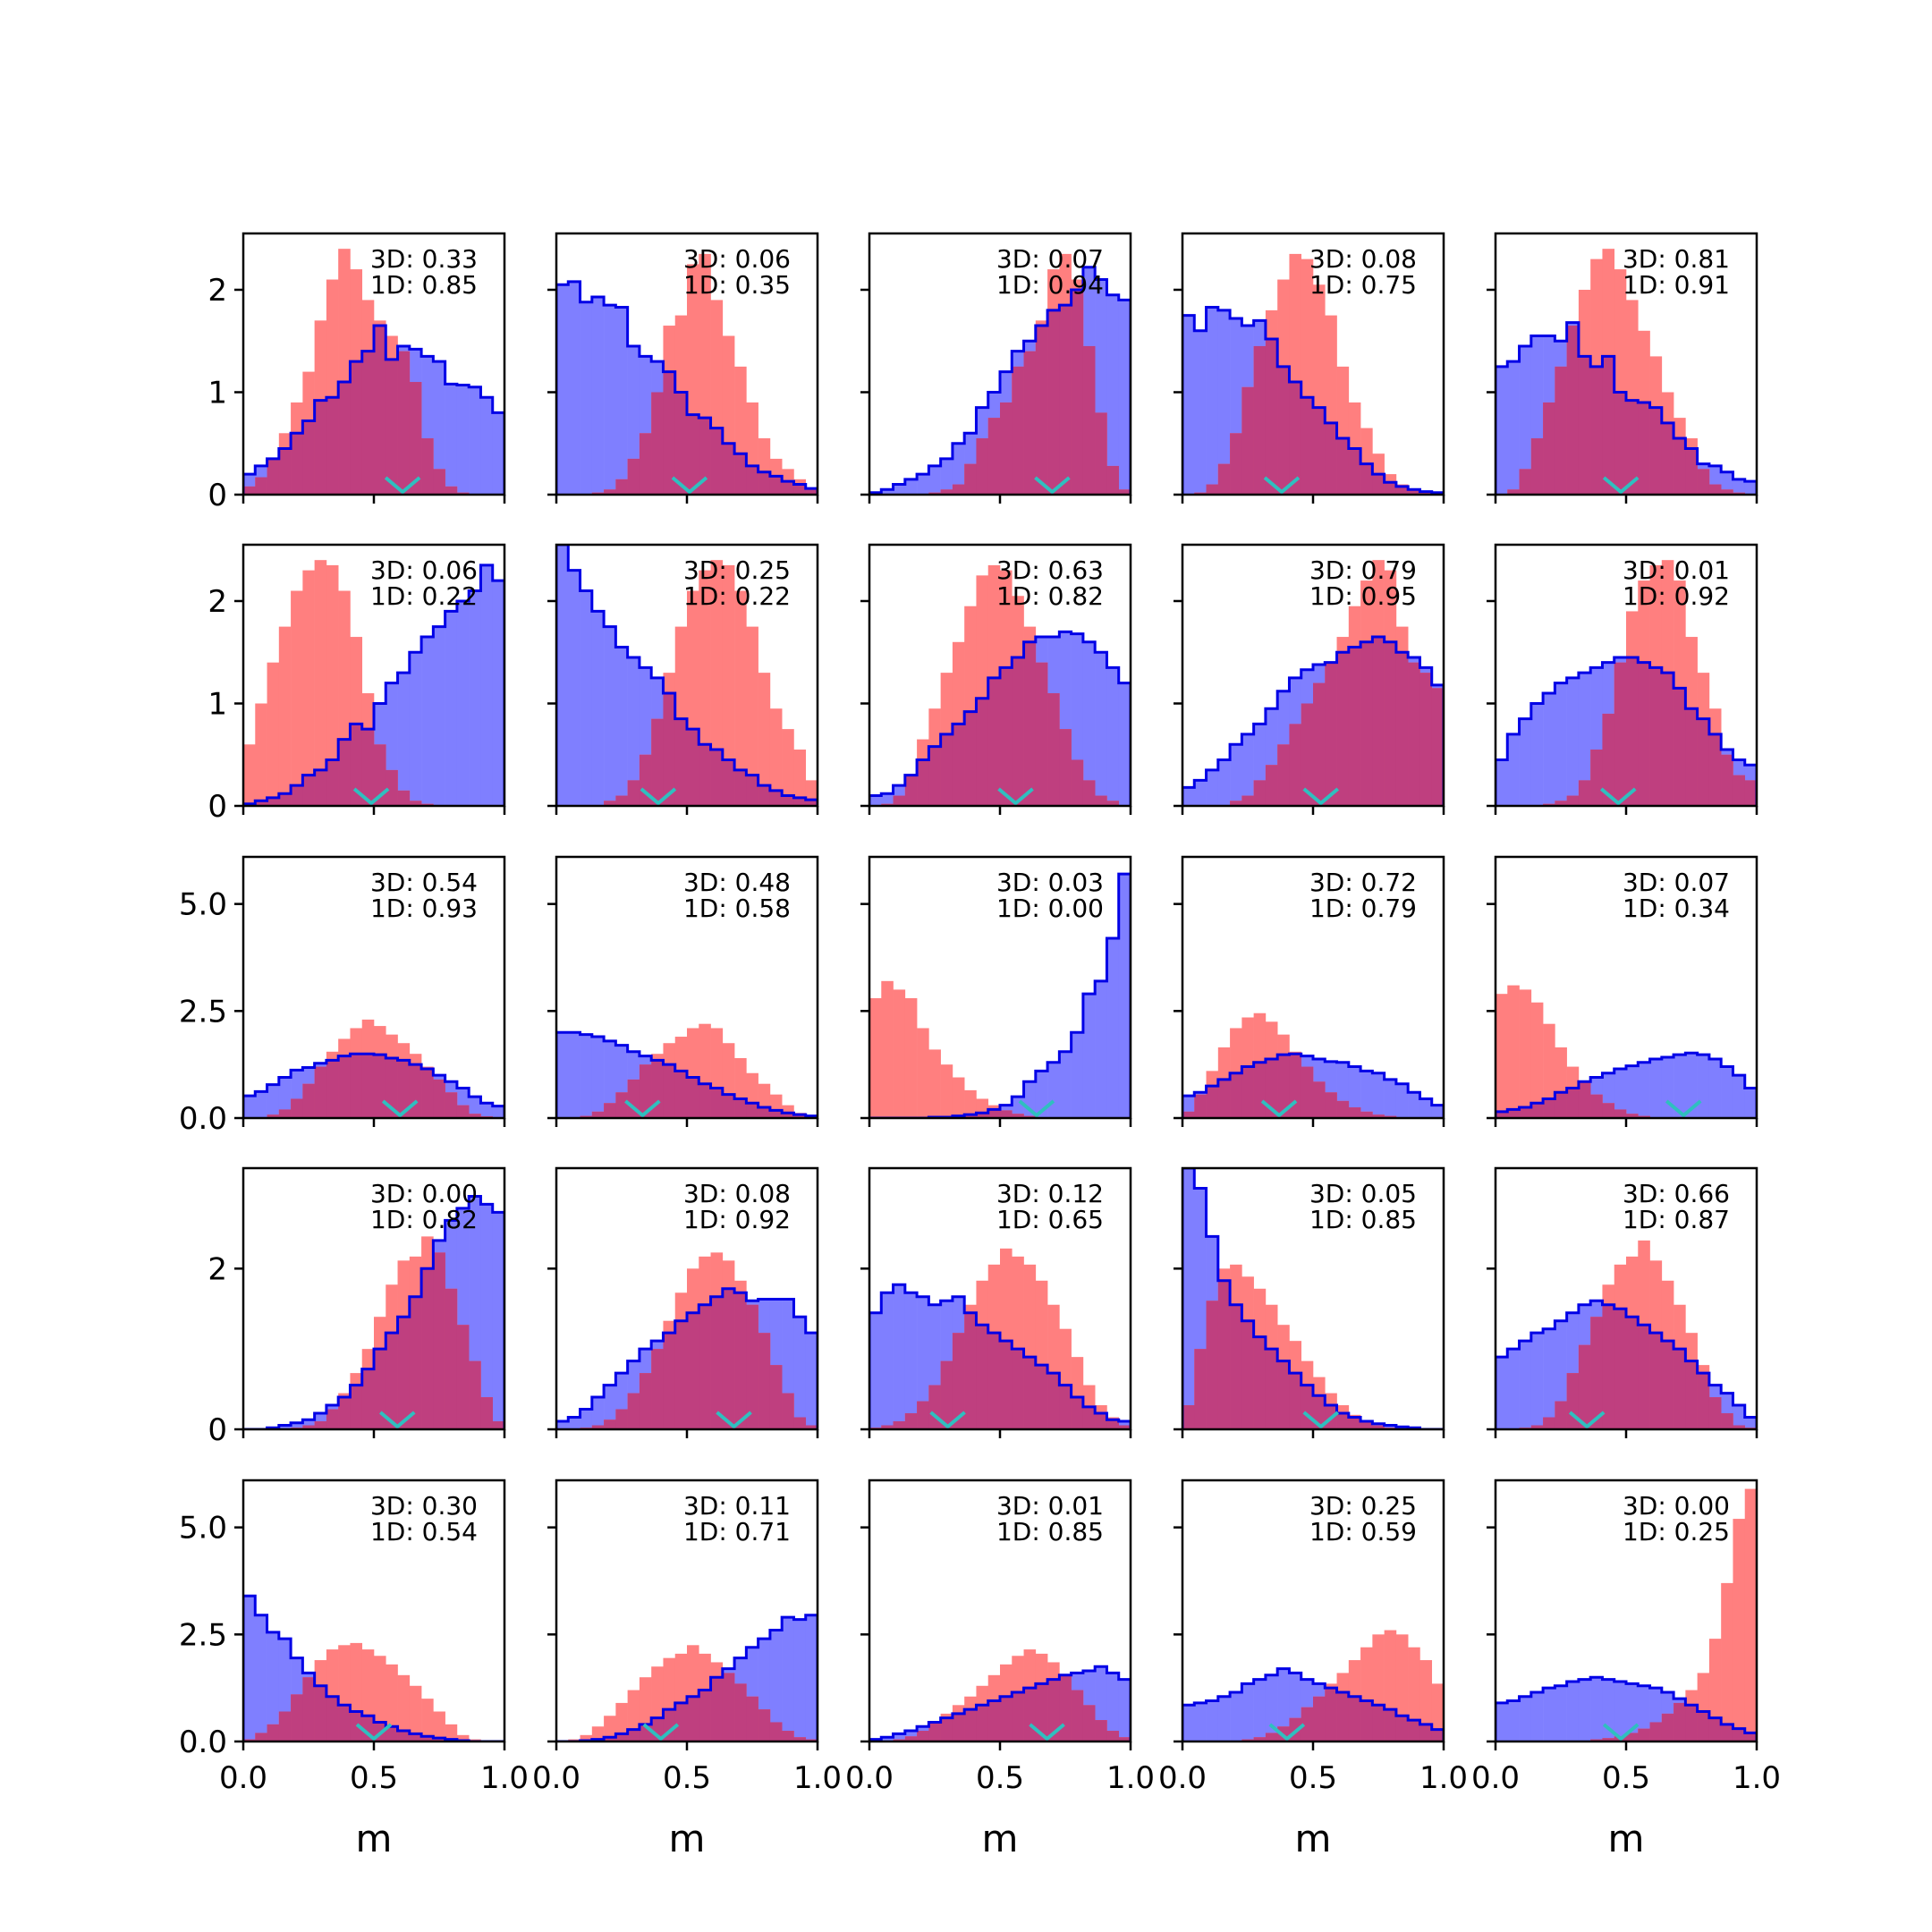  Describe the element at coordinates (1363, 285) in the screenshot. I see `label-1d: 1D: 0.75` at that location.